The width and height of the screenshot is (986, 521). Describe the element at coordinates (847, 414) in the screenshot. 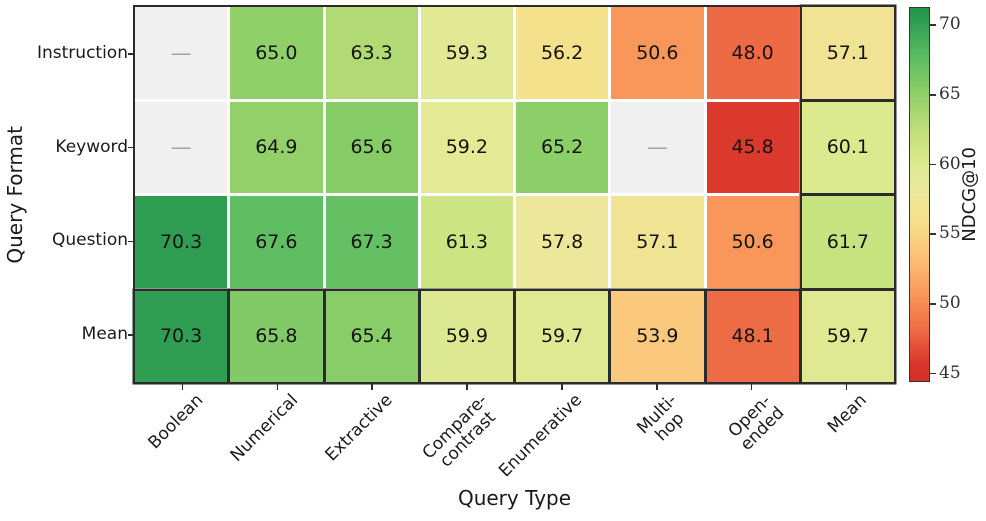

I see `column-label-mean: Mean` at that location.